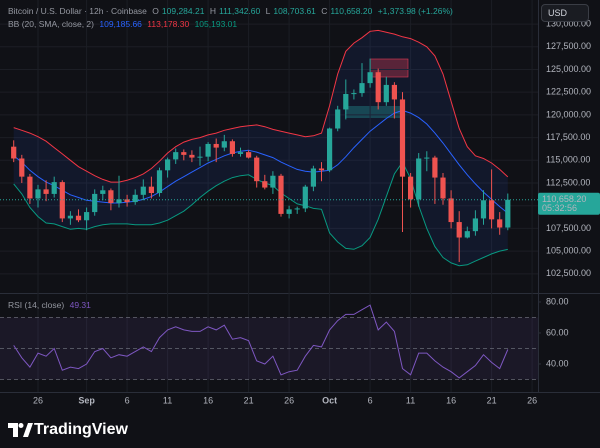 This screenshot has height=448, width=600. What do you see at coordinates (568, 160) in the screenshot?
I see `y-tick-label: 115,000.00` at bounding box center [568, 160].